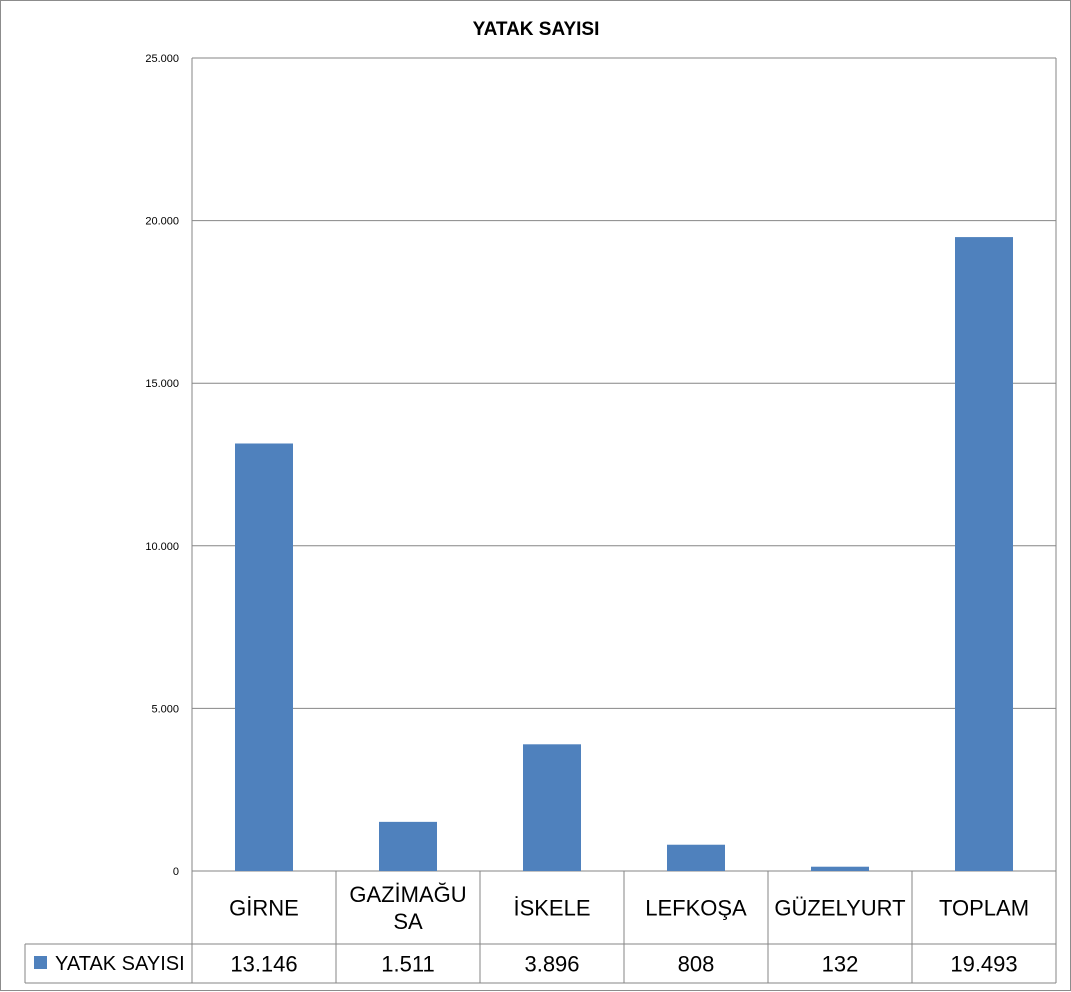 The image size is (1071, 992). Describe the element at coordinates (263, 964) in the screenshot. I see `data-value-label: 13.146` at that location.